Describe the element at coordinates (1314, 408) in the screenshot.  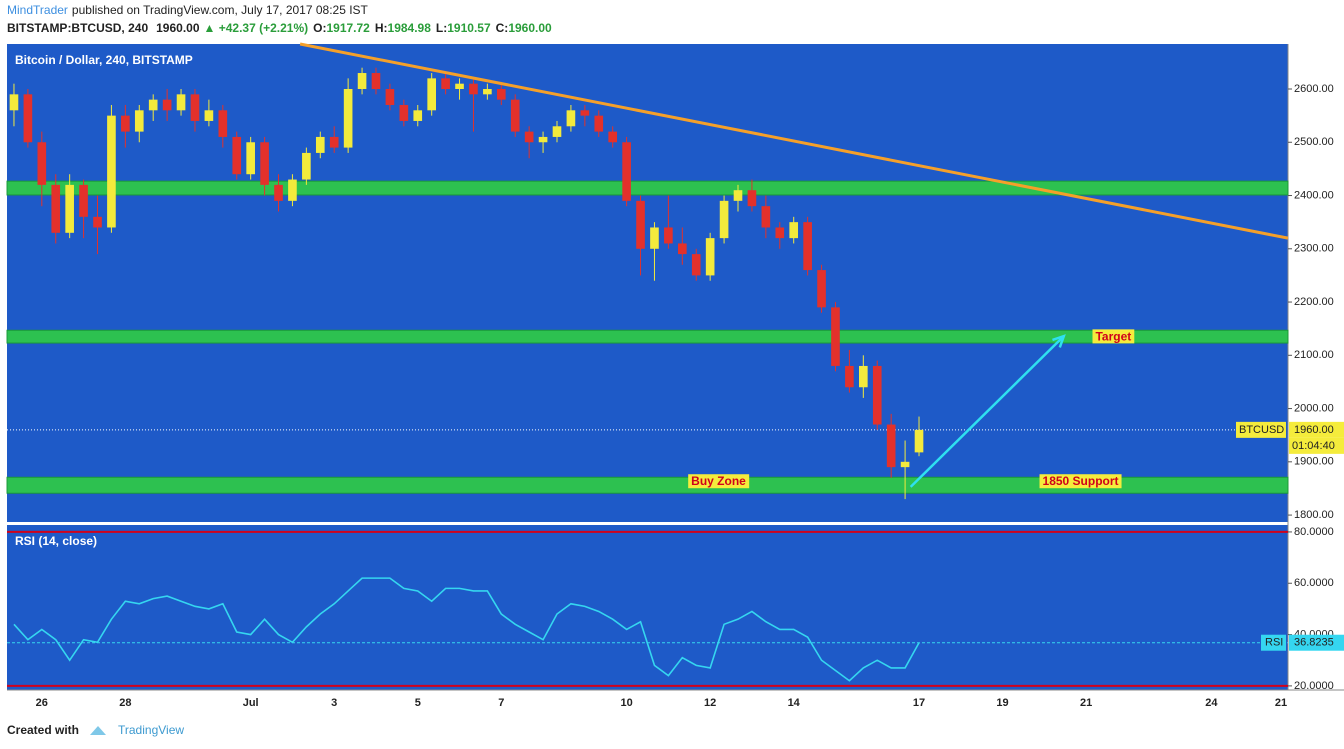
I see `y-tick-label: 2000.00` at that location.